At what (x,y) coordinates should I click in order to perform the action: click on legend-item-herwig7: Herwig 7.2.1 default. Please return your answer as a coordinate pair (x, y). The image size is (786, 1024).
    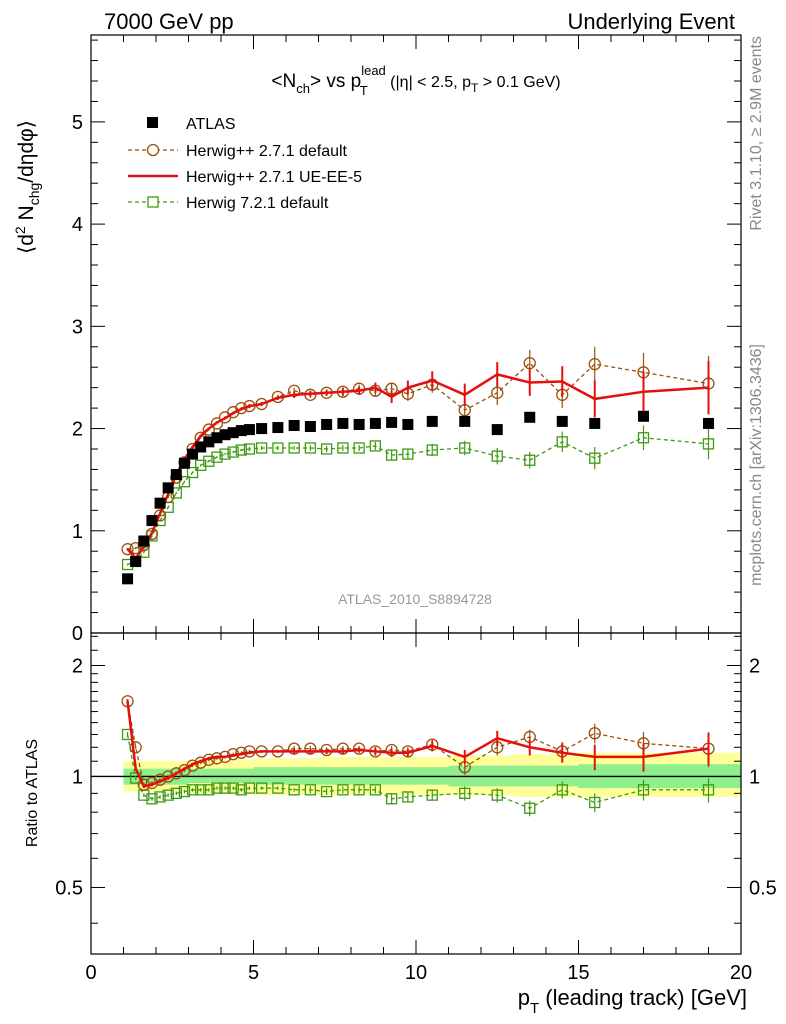
    Looking at the image, I should click on (228, 203).